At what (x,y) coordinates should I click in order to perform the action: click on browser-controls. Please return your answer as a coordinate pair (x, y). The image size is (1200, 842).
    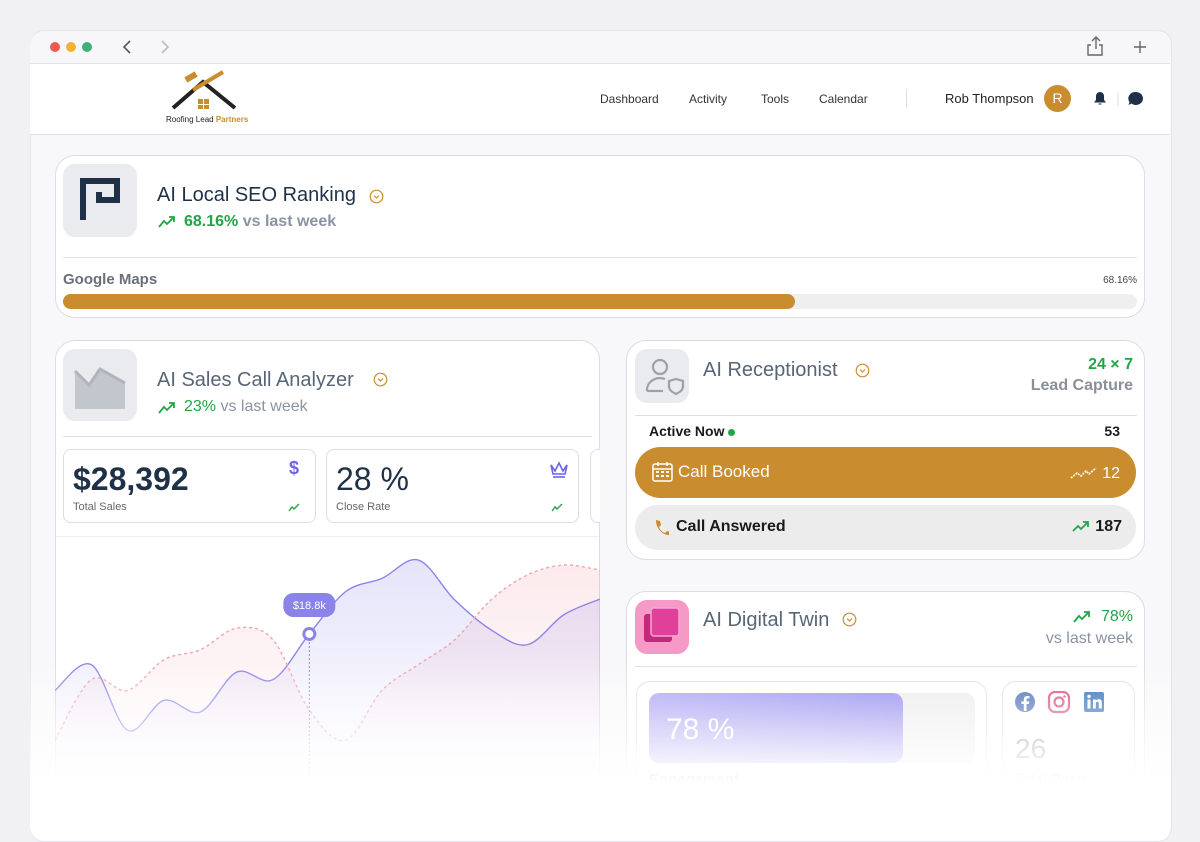
    Looking at the image, I should click on (598, 46).